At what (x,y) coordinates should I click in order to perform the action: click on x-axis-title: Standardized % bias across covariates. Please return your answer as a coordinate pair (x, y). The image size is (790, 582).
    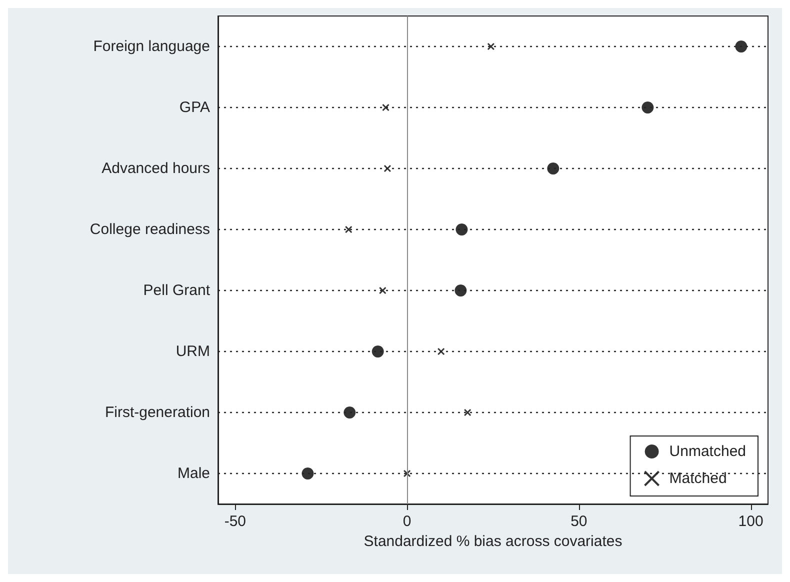
    Looking at the image, I should click on (493, 541).